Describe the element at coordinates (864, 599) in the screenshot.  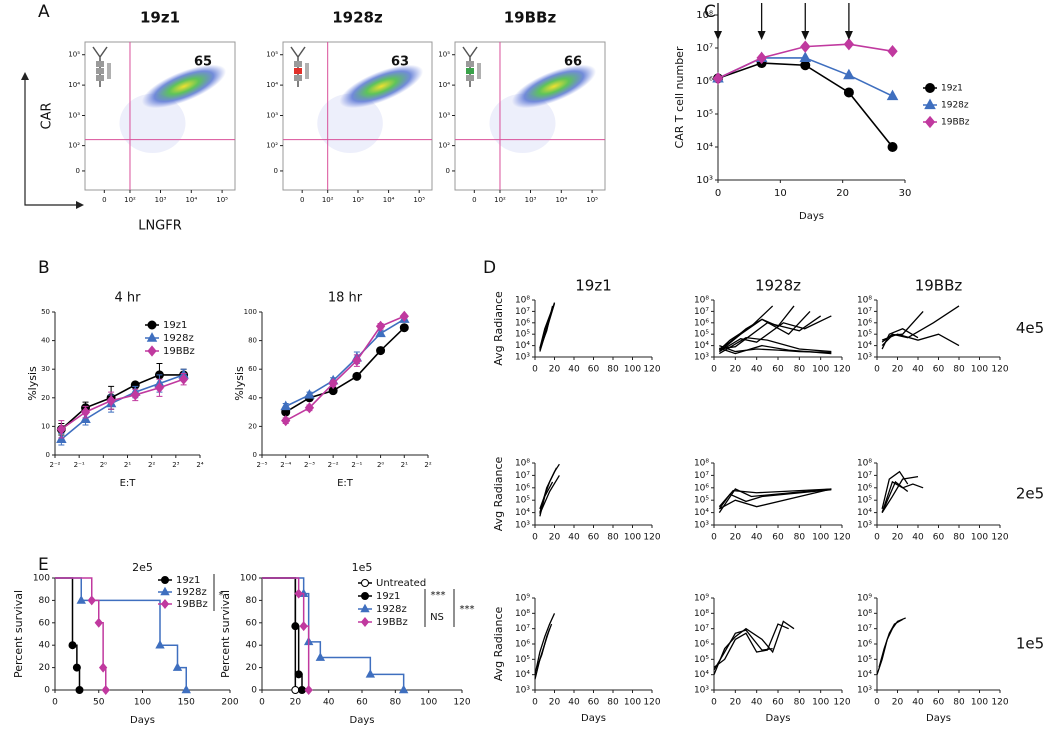
I see `y-tick-label: 10⁹` at that location.